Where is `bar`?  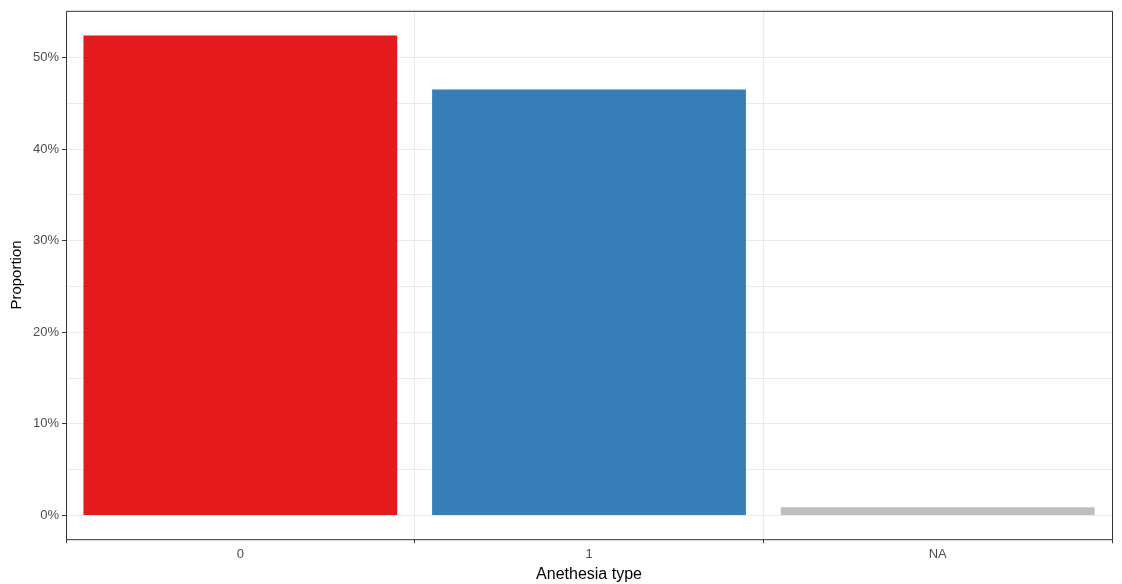
bar is located at coordinates (937, 511).